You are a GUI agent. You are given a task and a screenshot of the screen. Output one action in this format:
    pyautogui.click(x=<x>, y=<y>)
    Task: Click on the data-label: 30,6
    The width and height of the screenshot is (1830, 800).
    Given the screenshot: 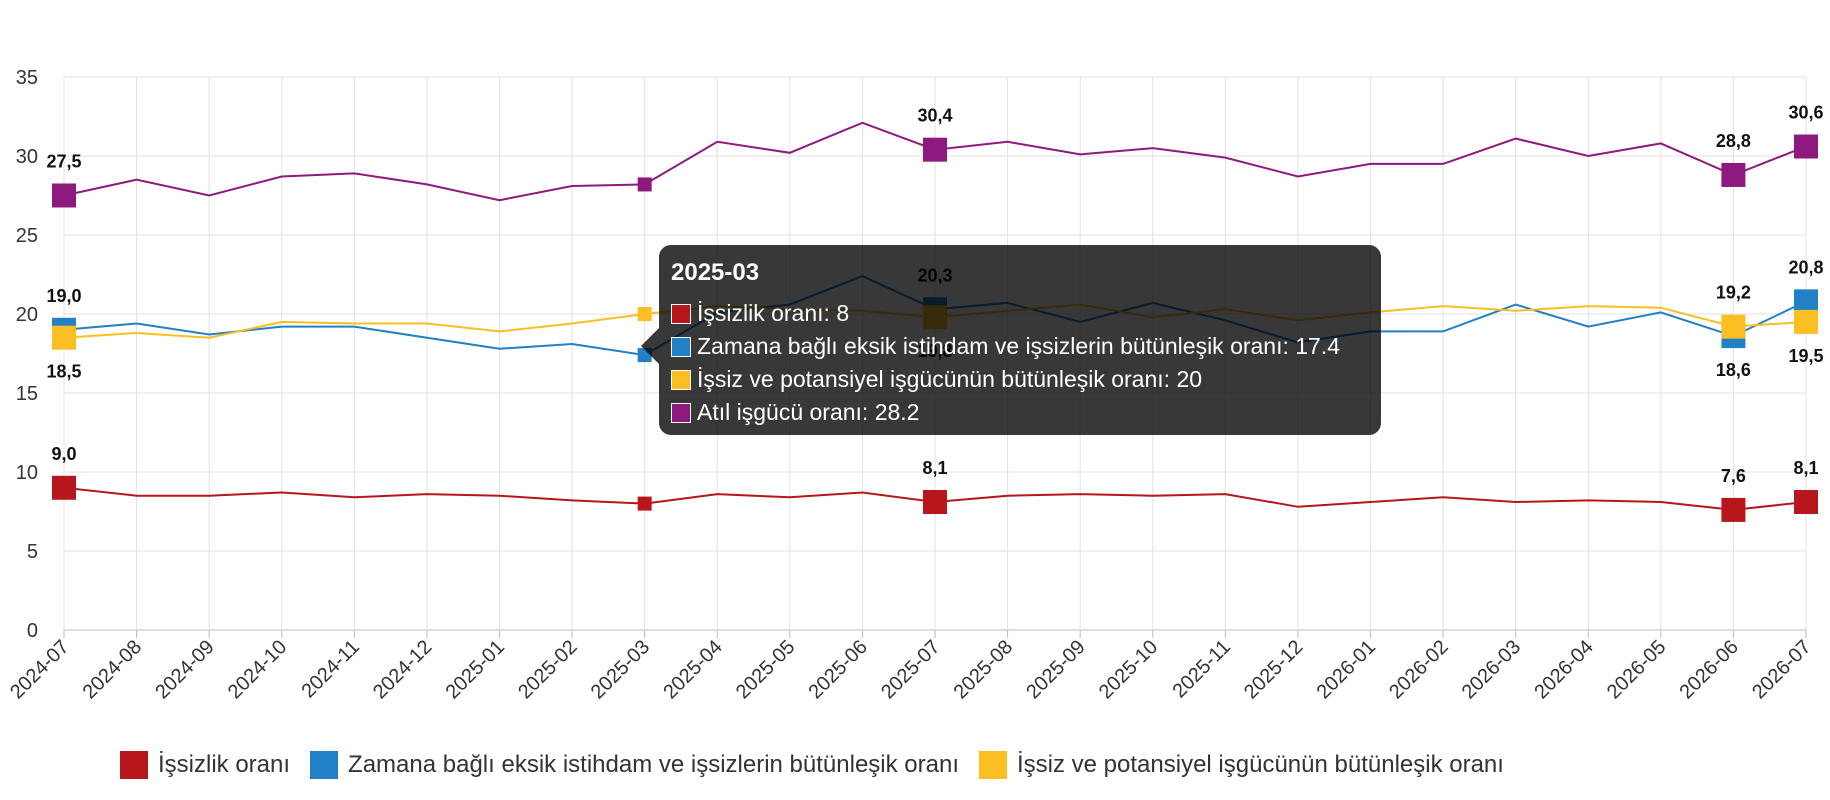 What is the action you would take?
    pyautogui.click(x=1805, y=113)
    